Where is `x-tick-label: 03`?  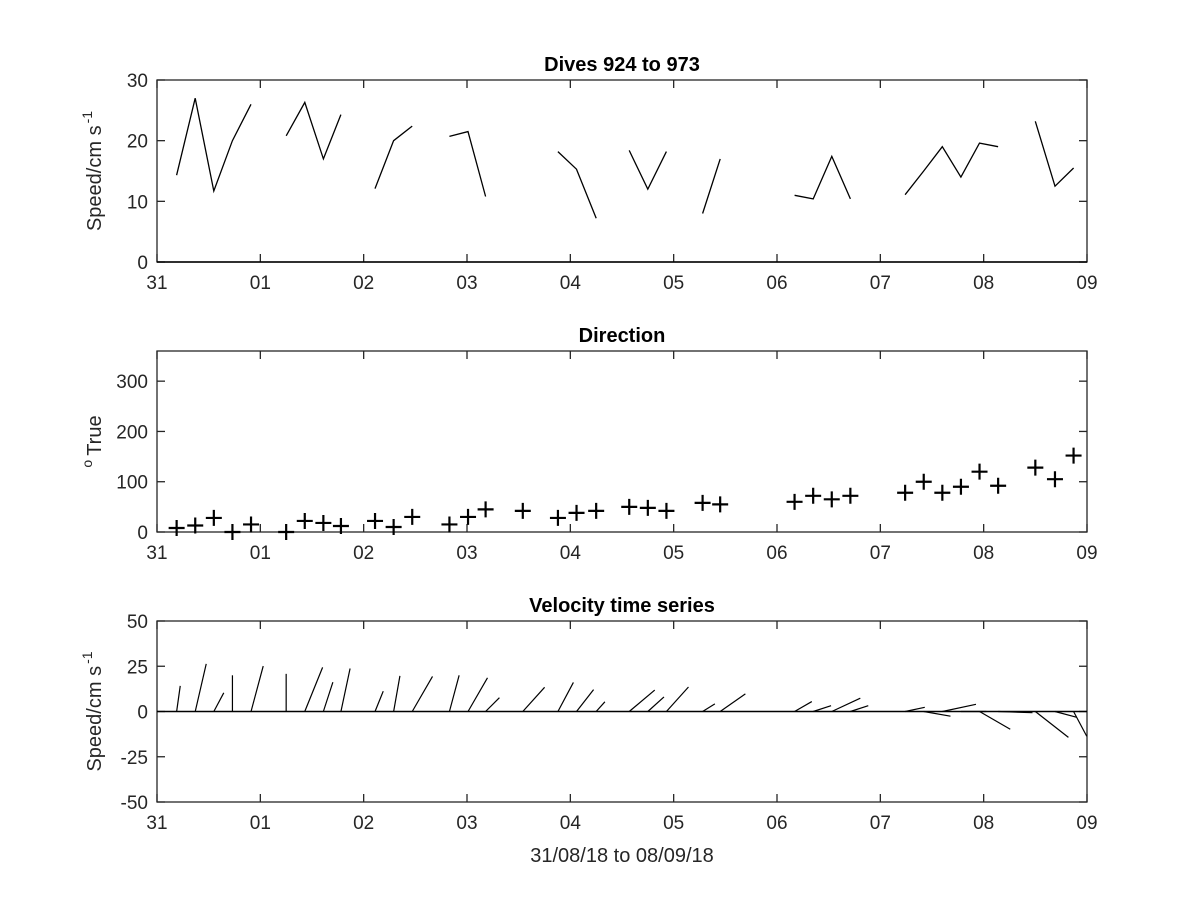
x-tick-label: 03 is located at coordinates (466, 823).